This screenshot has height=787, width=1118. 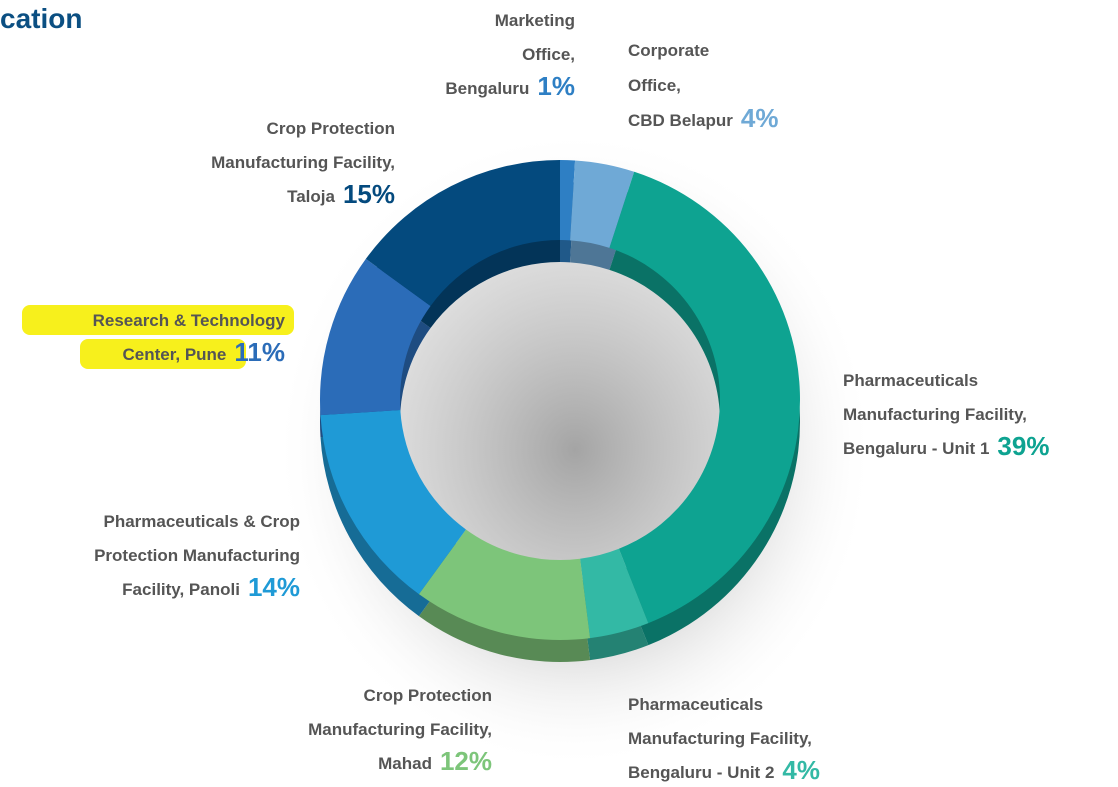 What do you see at coordinates (405, 763) in the screenshot?
I see `label-line: Mahad` at bounding box center [405, 763].